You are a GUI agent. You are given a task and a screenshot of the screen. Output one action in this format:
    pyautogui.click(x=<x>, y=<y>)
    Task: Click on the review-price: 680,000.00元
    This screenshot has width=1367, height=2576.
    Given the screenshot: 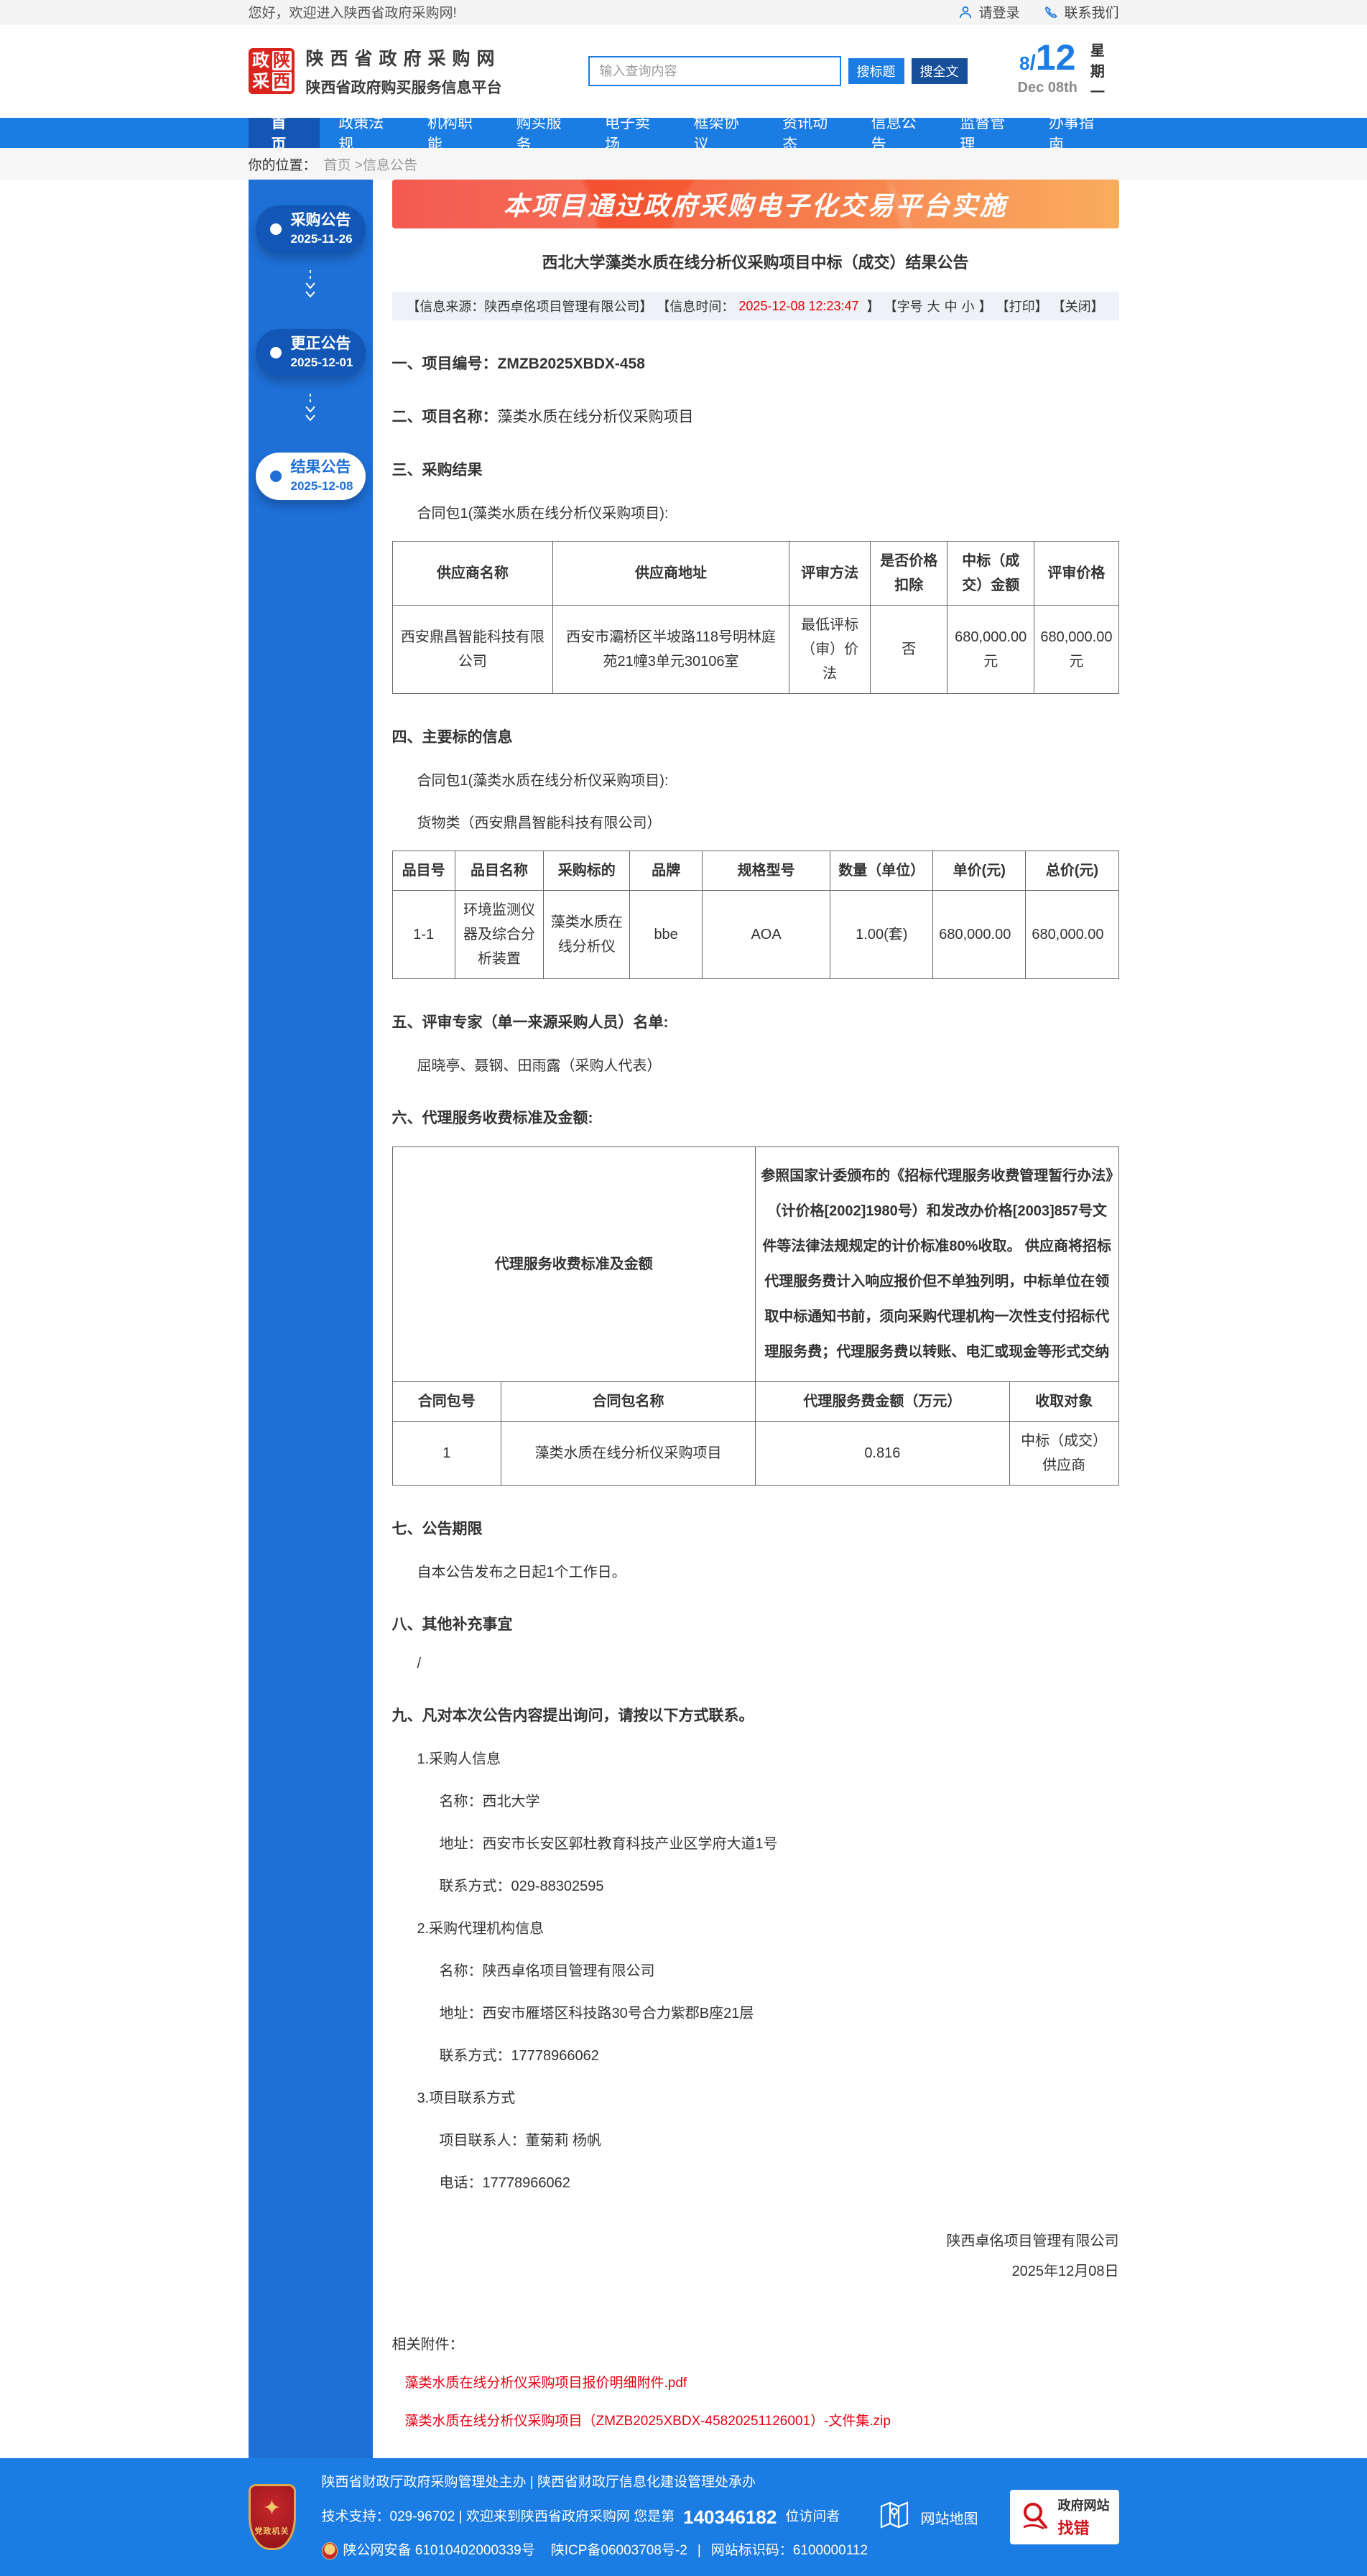 What is the action you would take?
    pyautogui.click(x=1076, y=649)
    